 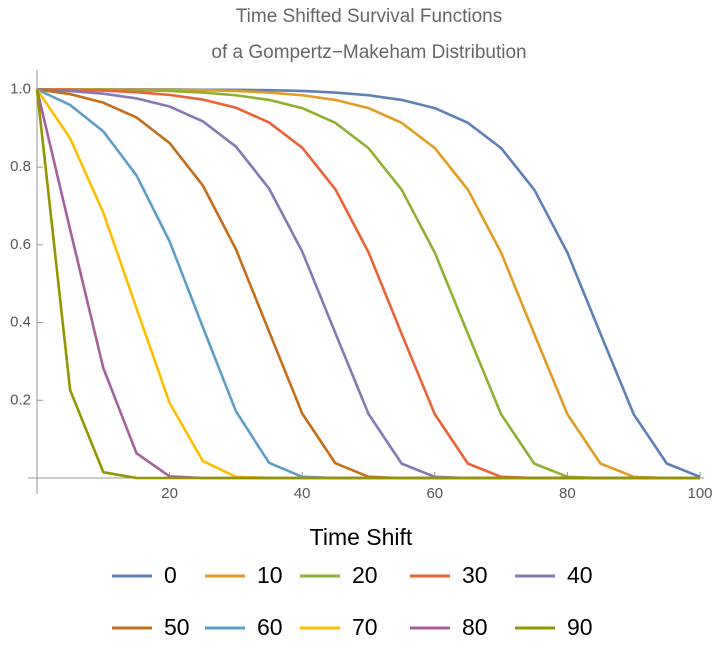 I want to click on y-tick-label: 1.0, so click(x=20, y=88).